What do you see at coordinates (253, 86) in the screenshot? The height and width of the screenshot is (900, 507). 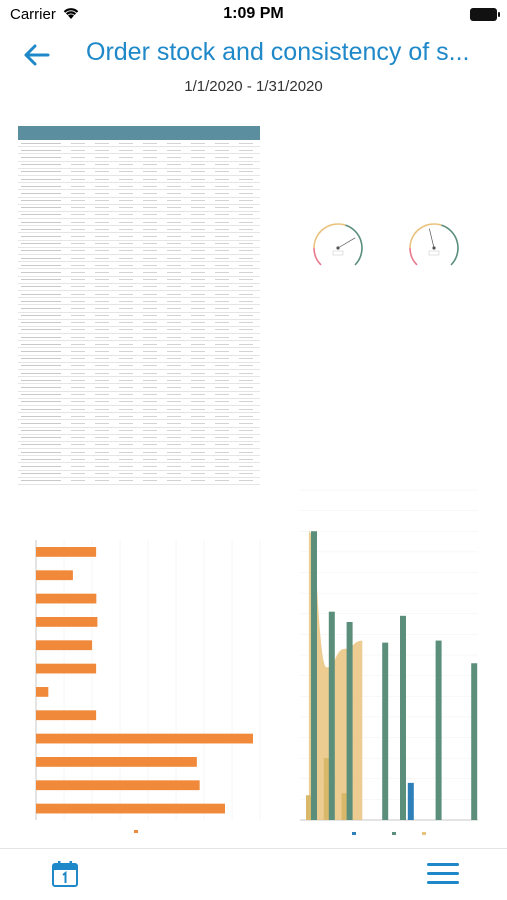 I see `date-range: 1/1/2020 - 1/31/2020` at bounding box center [253, 86].